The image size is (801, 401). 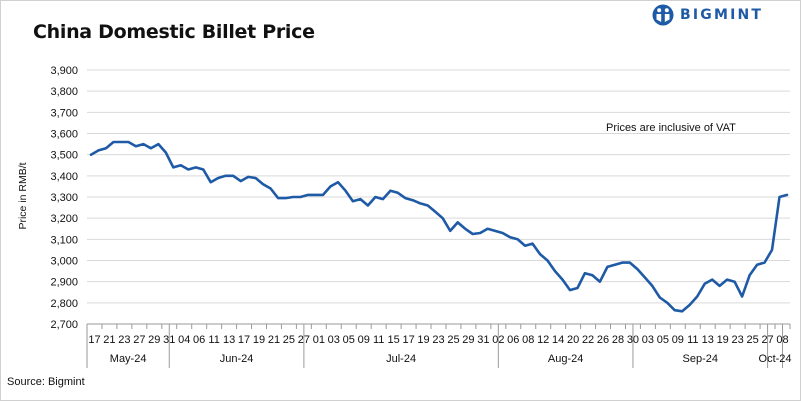 What do you see at coordinates (528, 340) in the screenshot?
I see `x-tick-label: 08` at bounding box center [528, 340].